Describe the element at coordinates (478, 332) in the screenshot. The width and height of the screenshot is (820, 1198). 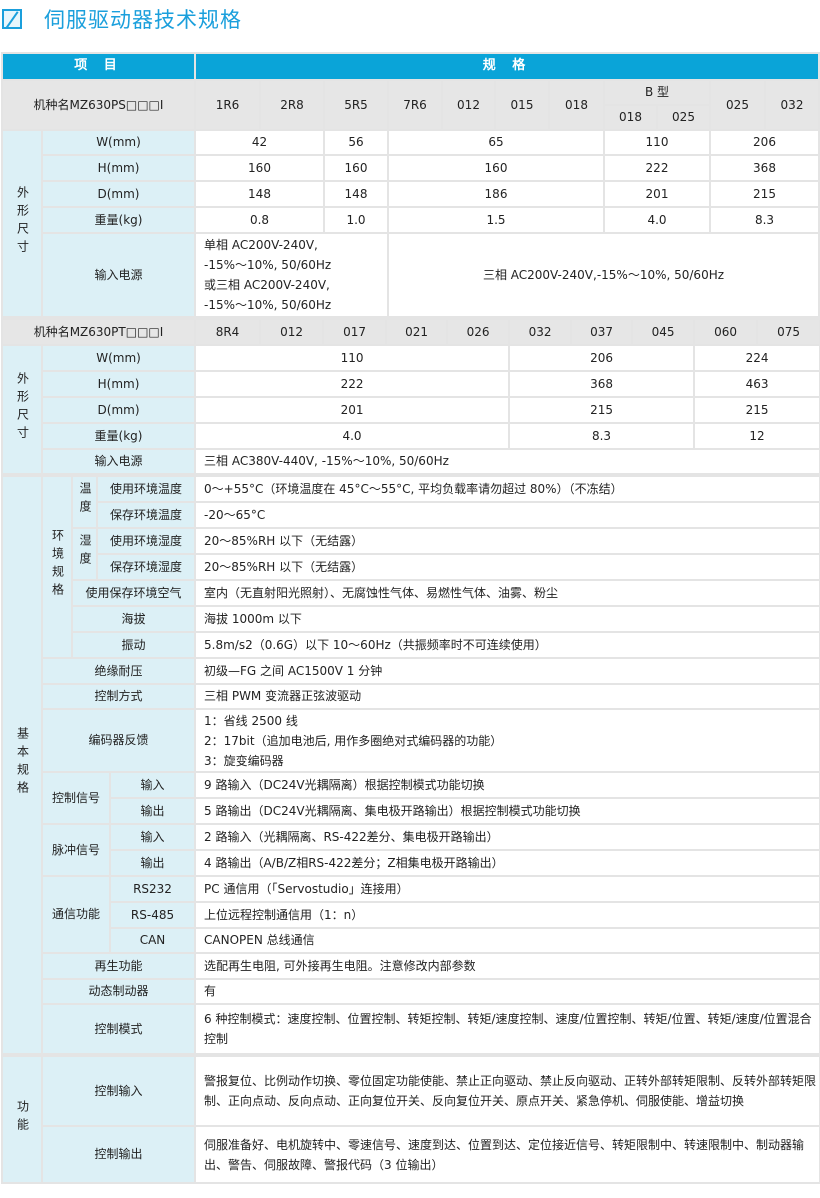
I see `pt-col: 026` at that location.